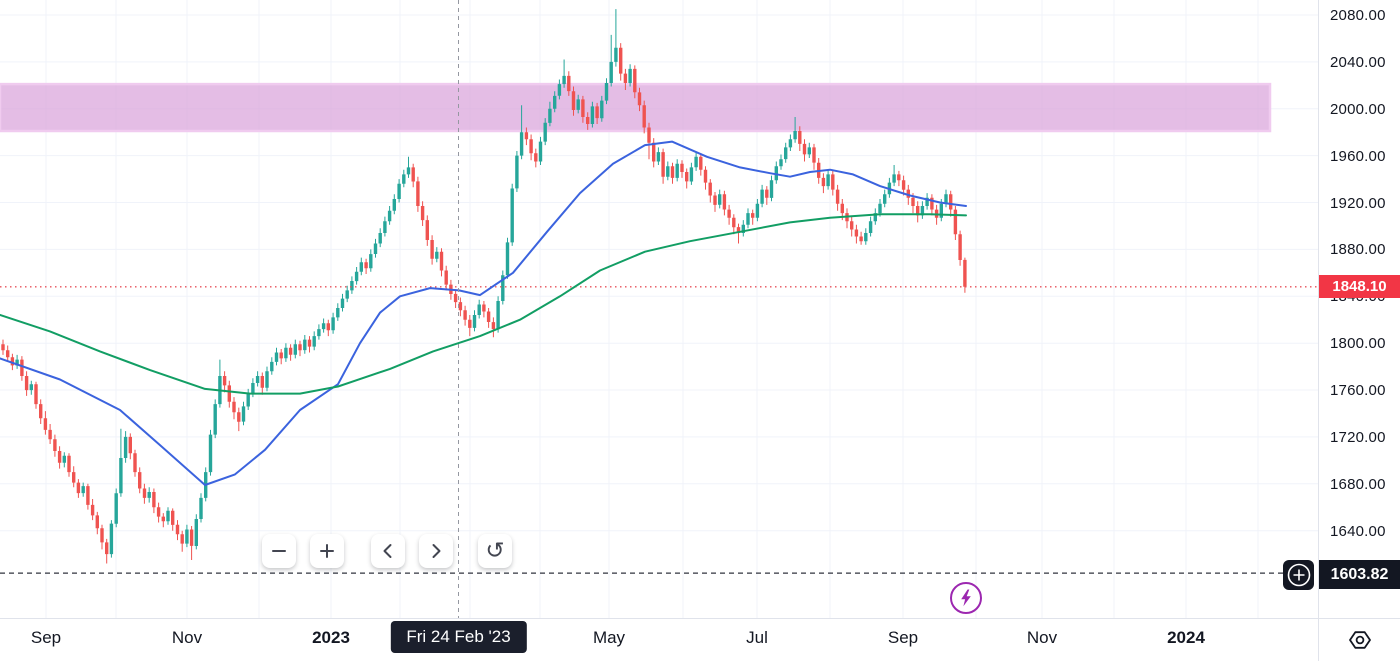 The width and height of the screenshot is (1400, 661). Describe the element at coordinates (1358, 391) in the screenshot. I see `price-tick-label: 1760.00` at that location.